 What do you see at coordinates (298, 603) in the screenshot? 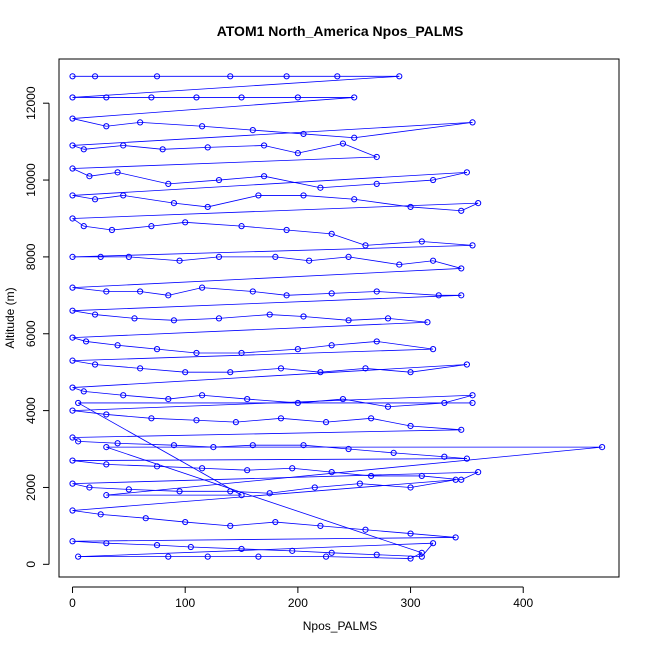
I see `x-tick-label: 200` at bounding box center [298, 603].